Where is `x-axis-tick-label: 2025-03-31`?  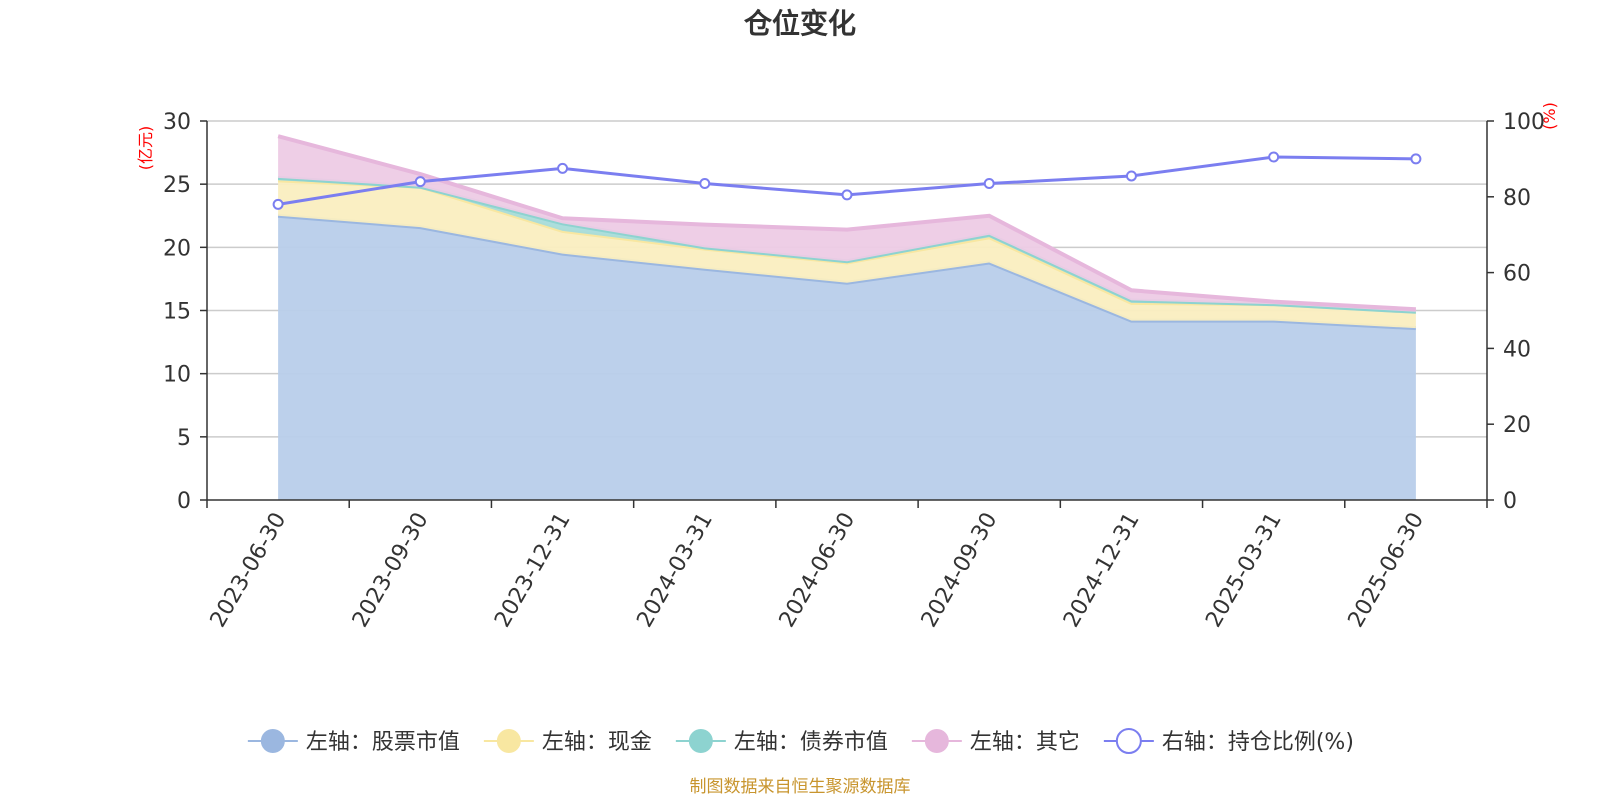 x-axis-tick-label: 2025-03-31 is located at coordinates (1244, 570).